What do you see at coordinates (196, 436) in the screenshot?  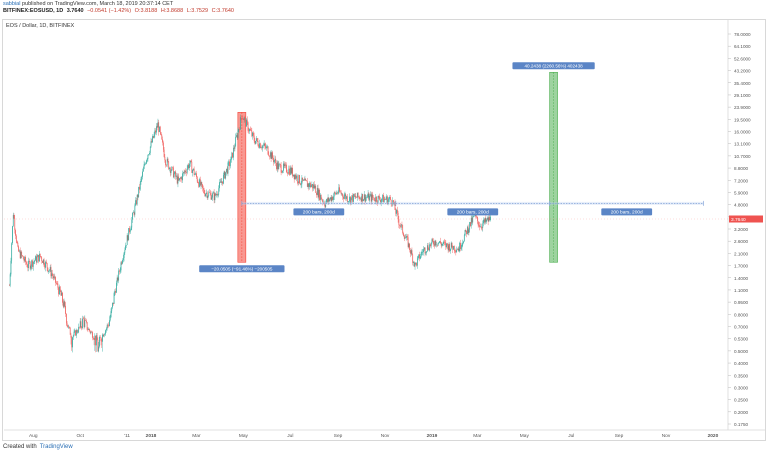 I see `x-tick-label: Mar` at bounding box center [196, 436].